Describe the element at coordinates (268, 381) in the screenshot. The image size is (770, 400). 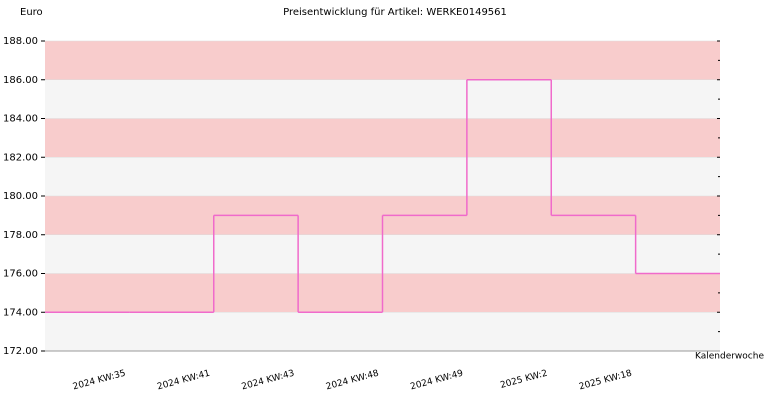
I see `x-tick-label: 2024 KW:43` at that location.